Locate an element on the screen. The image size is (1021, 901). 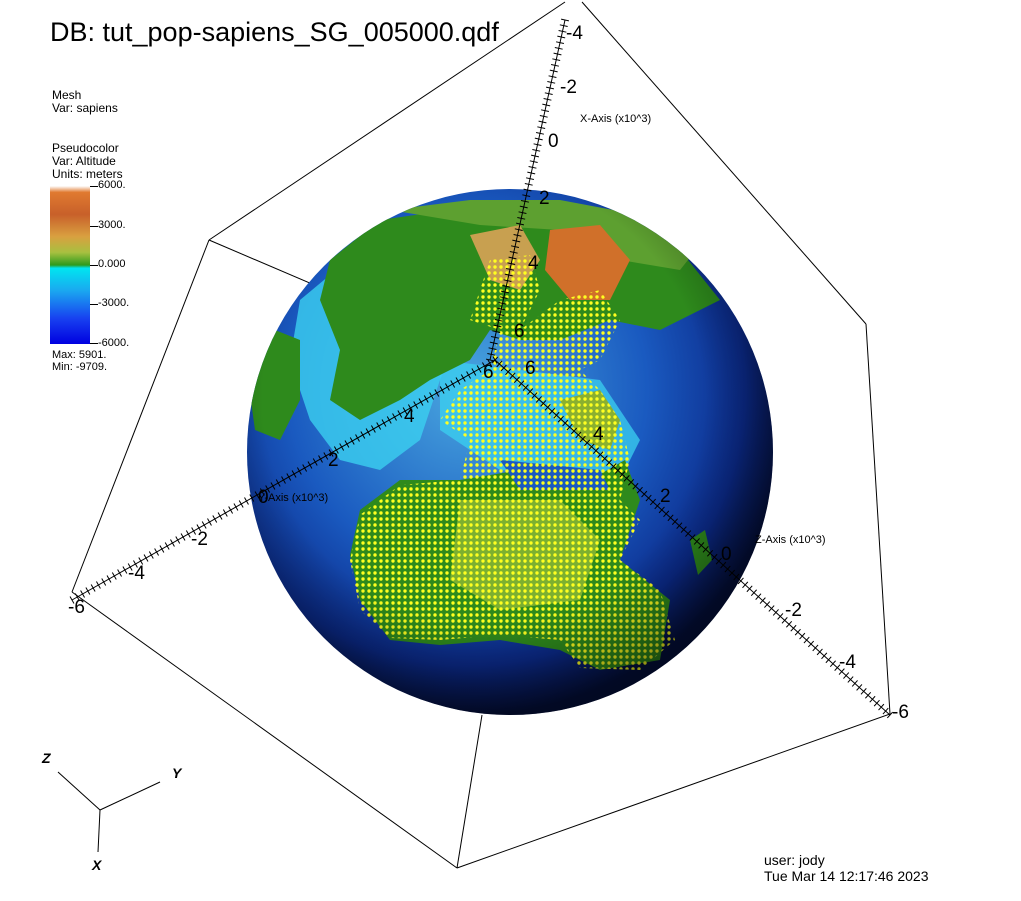
color-bar is located at coordinates (70, 265).